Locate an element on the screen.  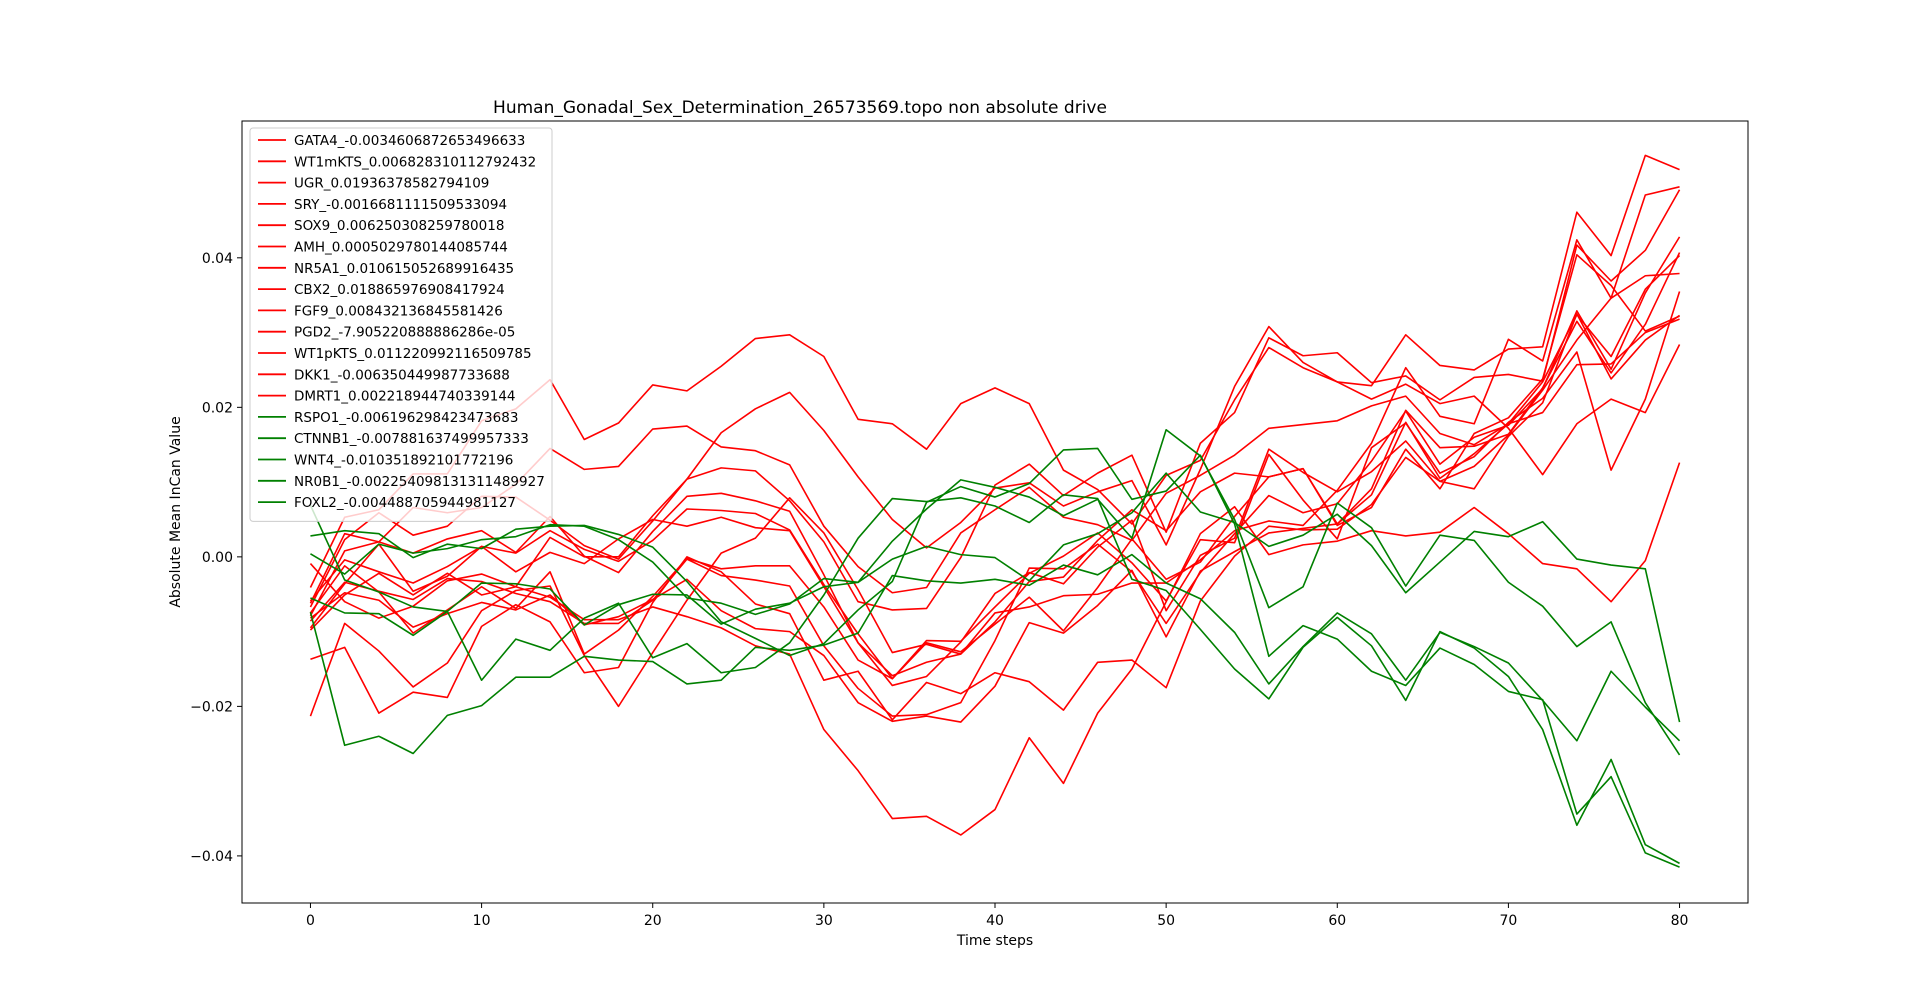
x-tick-label: 50 is located at coordinates (1166, 921).